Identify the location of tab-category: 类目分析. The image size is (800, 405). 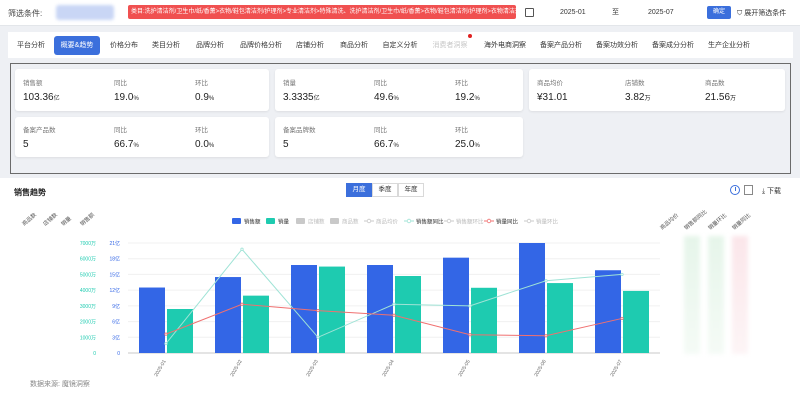
(166, 45).